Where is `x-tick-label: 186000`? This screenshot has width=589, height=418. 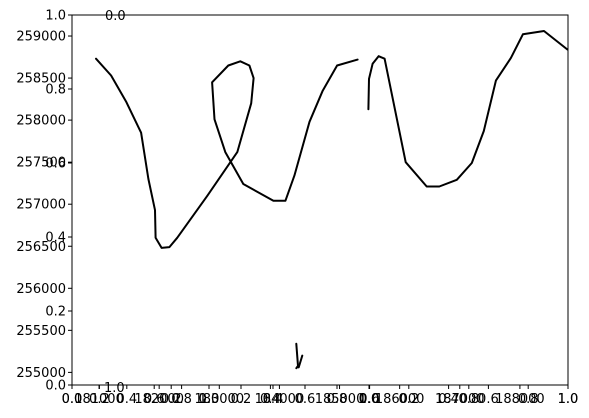 x-tick-label: 186000 is located at coordinates (400, 399).